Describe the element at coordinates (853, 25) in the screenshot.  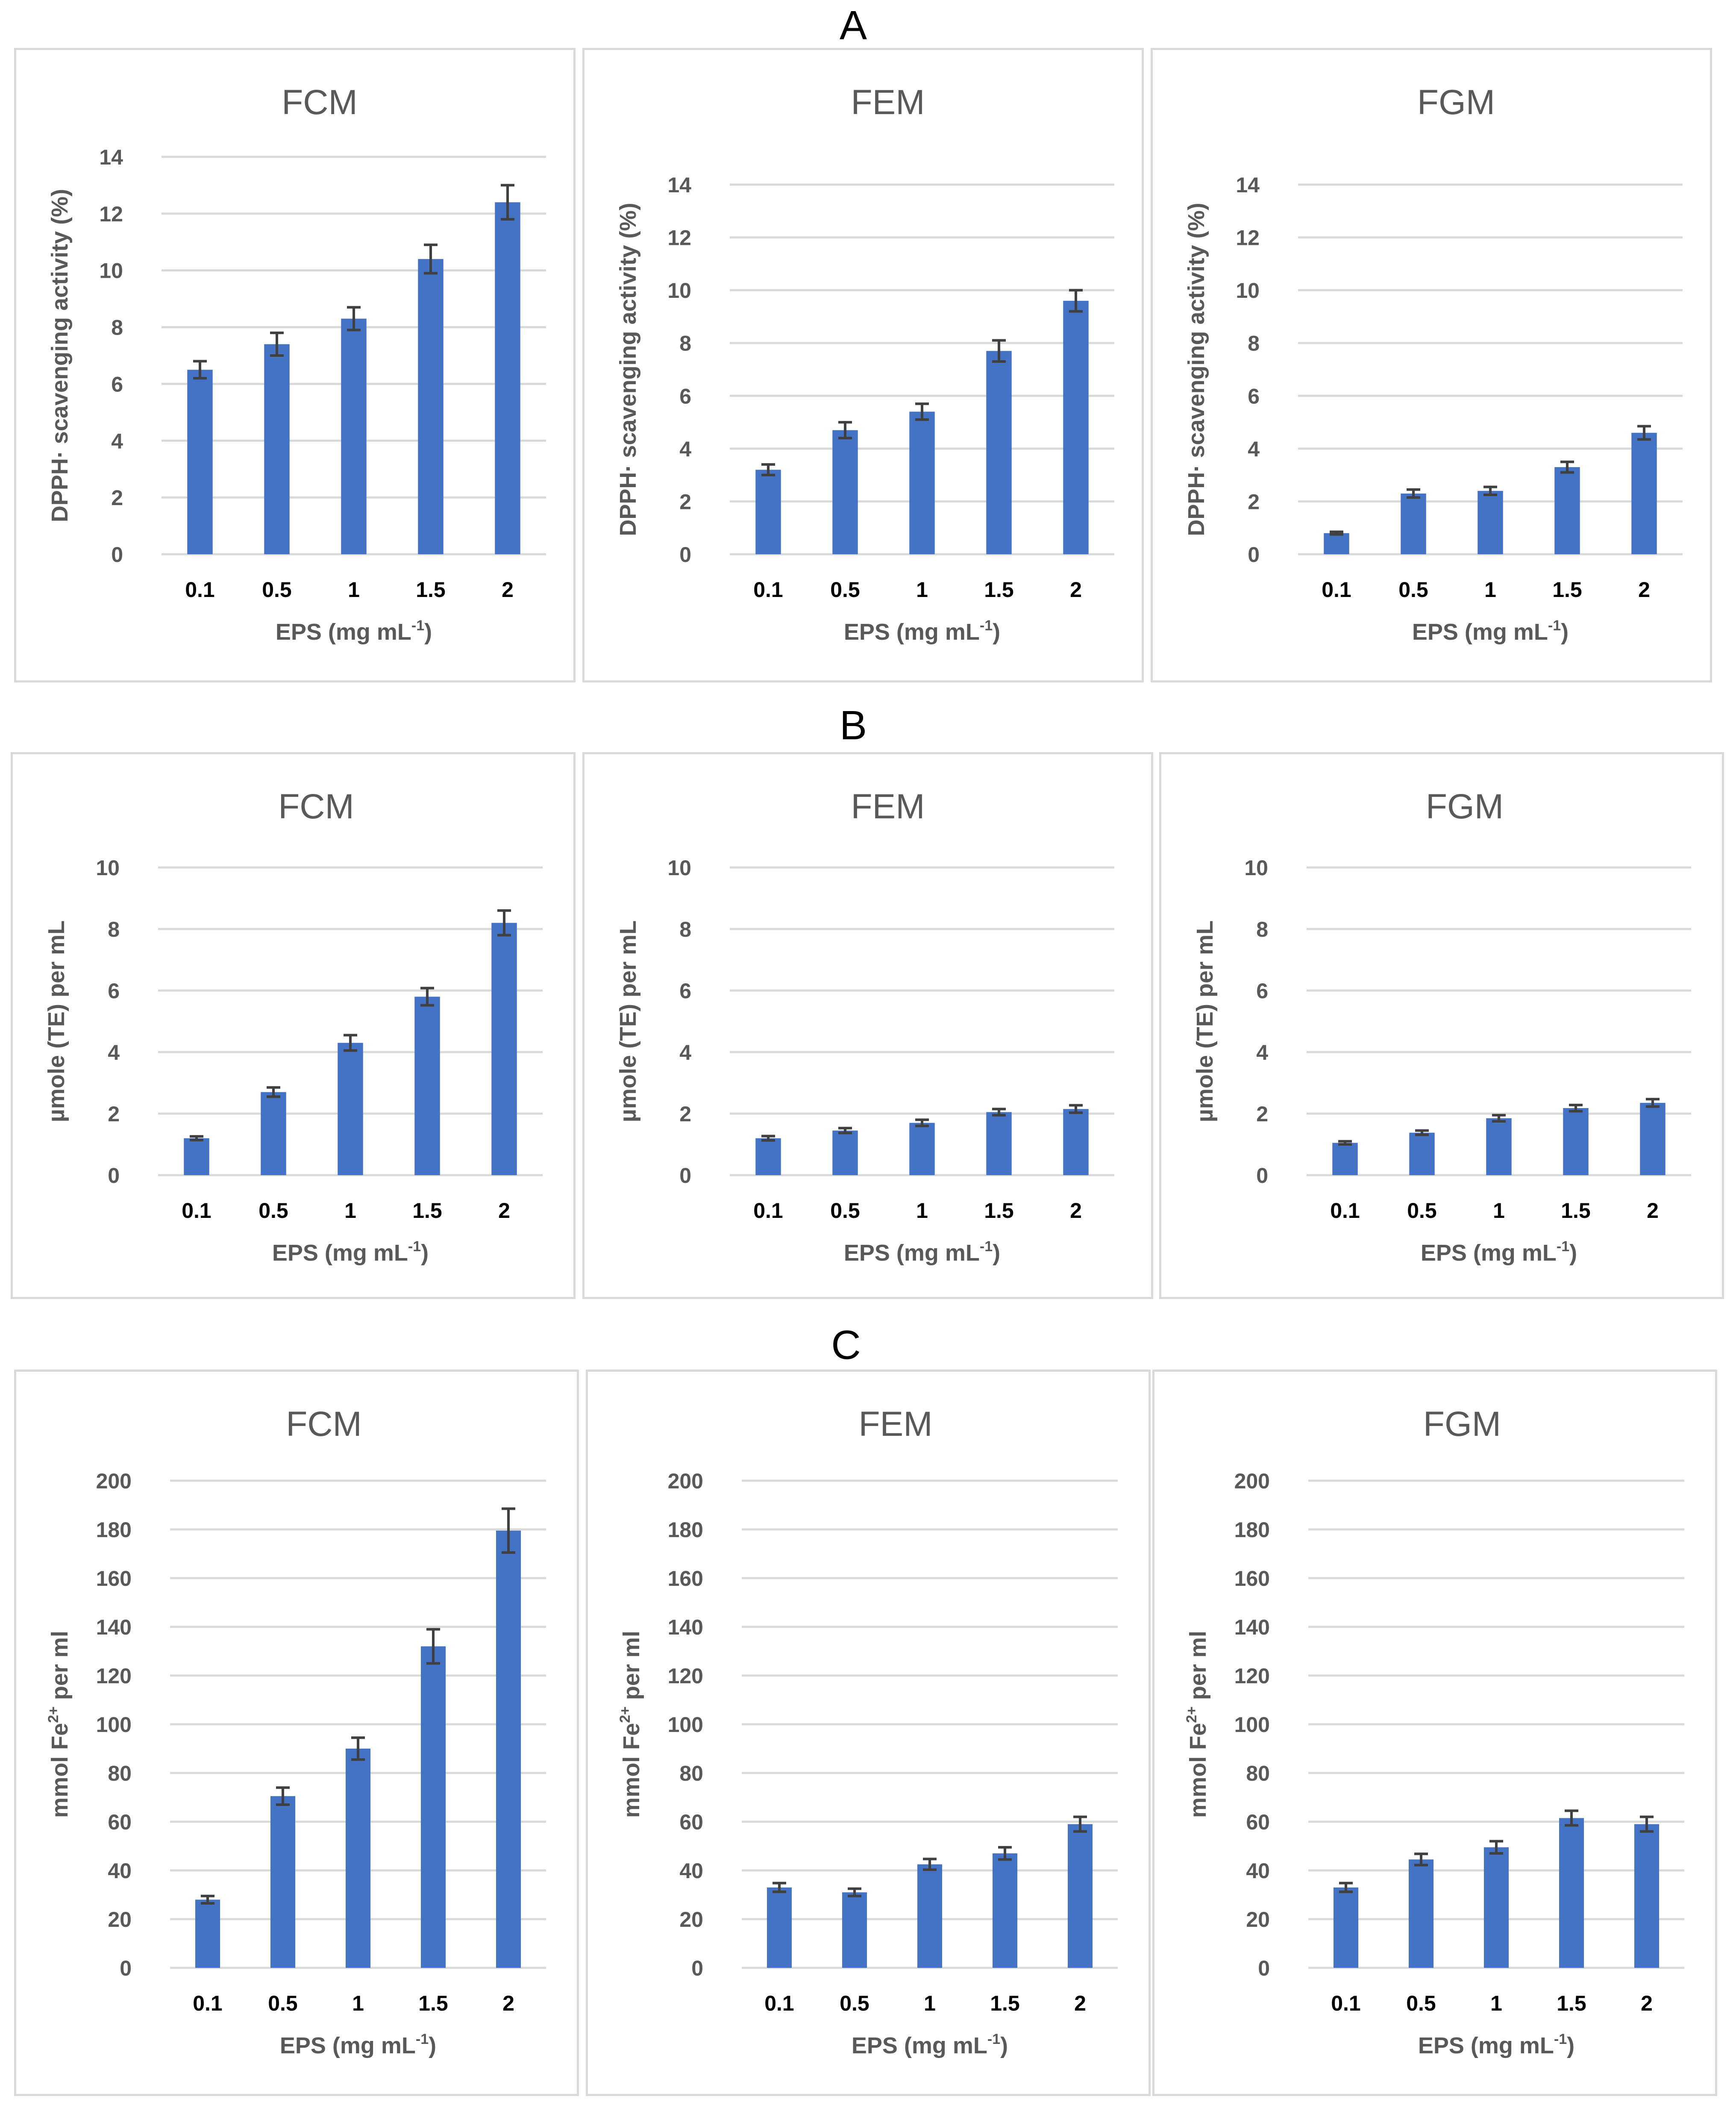
I see `section-label-a: A` at that location.